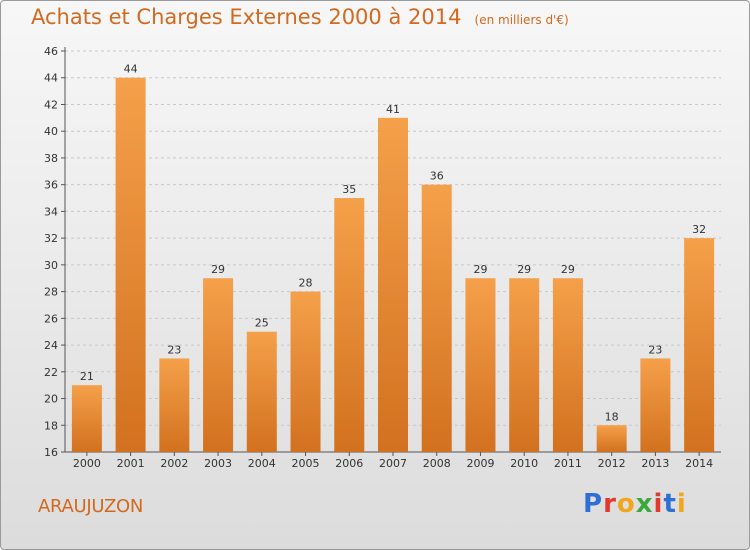 The height and width of the screenshot is (550, 750). What do you see at coordinates (437, 463) in the screenshot?
I see `x-tick-label: 2008` at bounding box center [437, 463].